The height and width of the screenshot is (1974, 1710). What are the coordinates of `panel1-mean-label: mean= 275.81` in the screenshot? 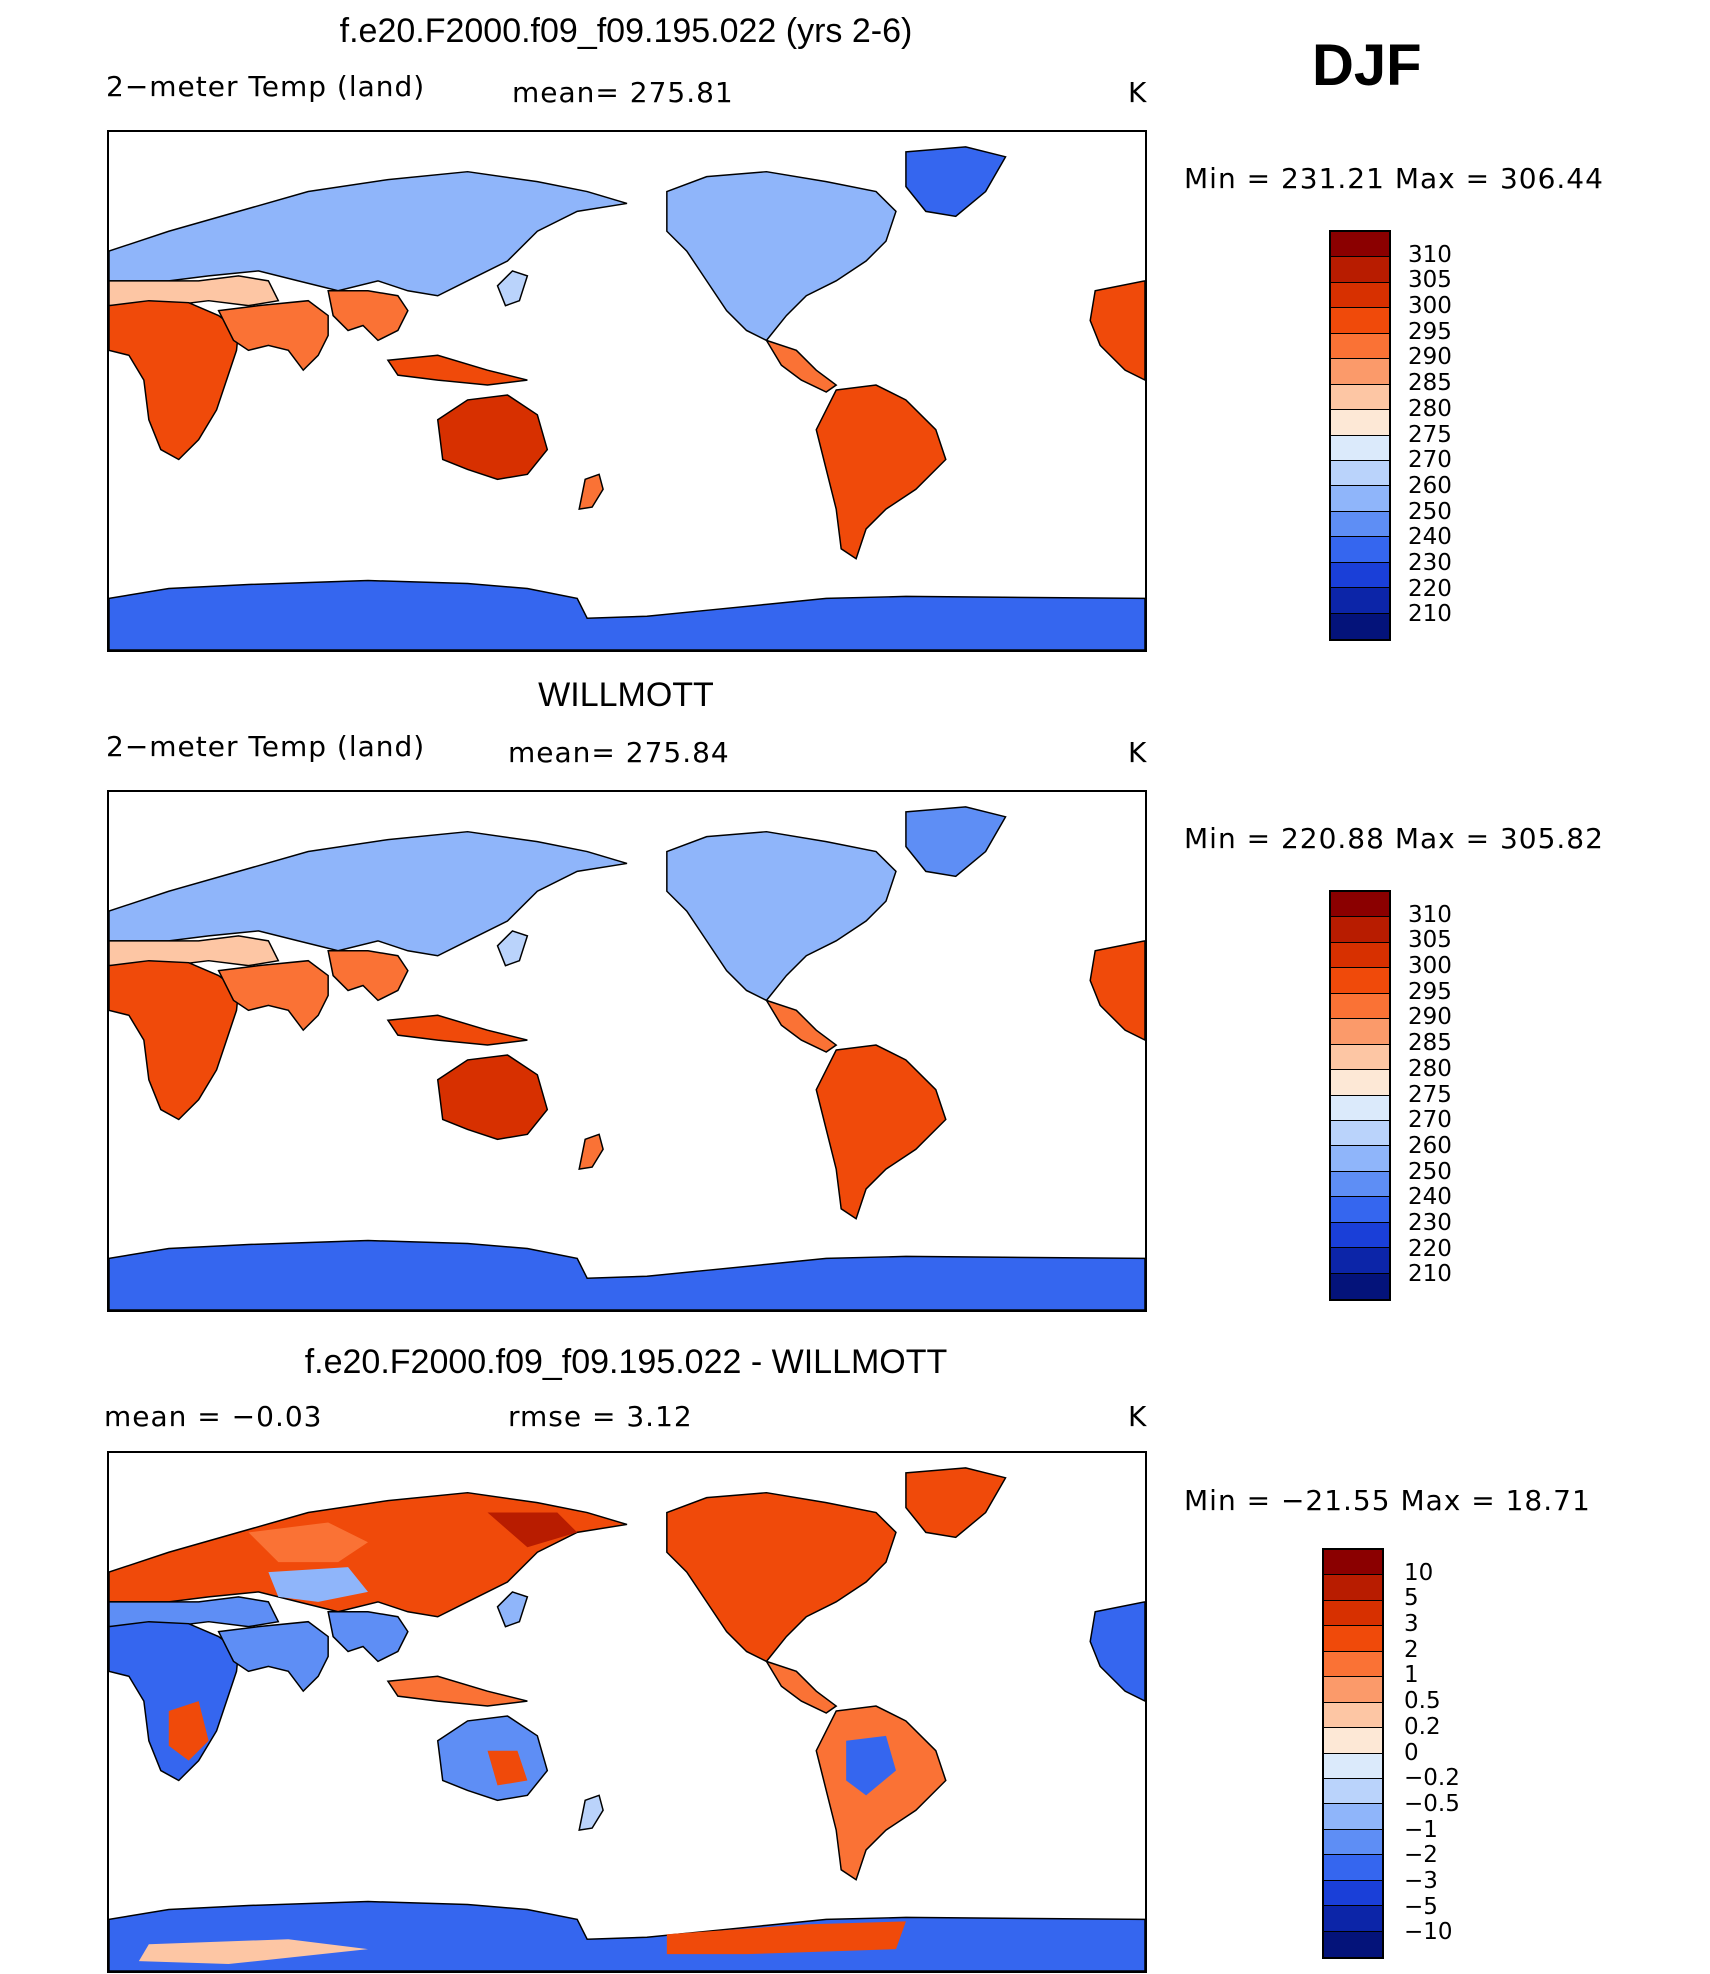 It's located at (623, 92).